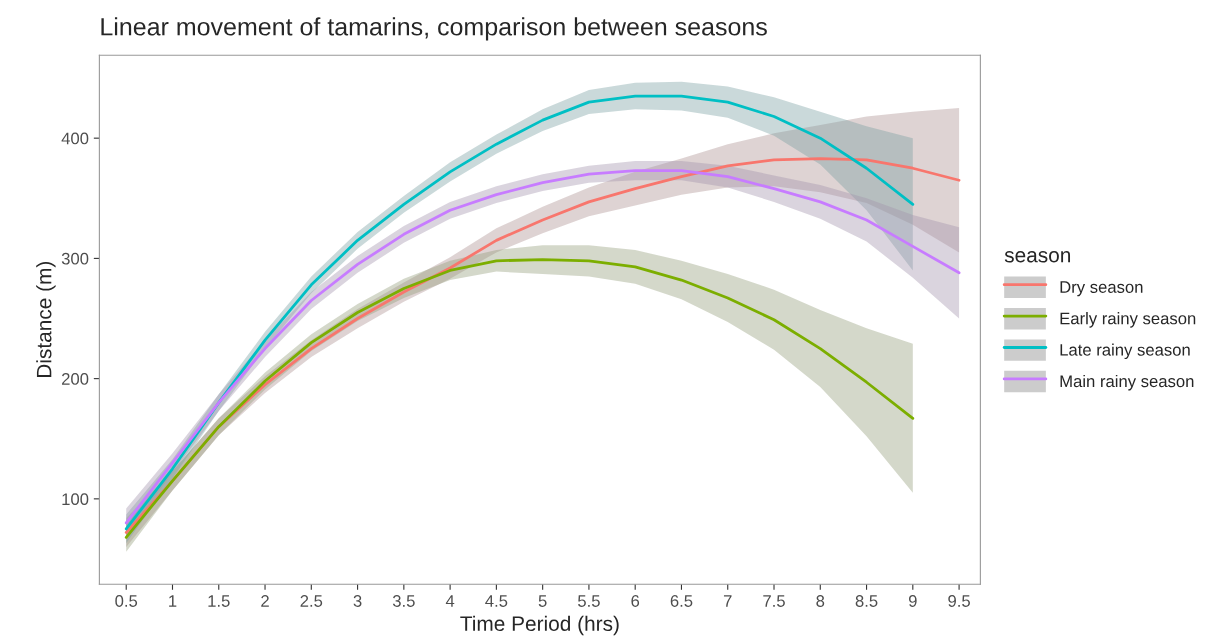  Describe the element at coordinates (75, 138) in the screenshot. I see `y-tick-label: 400` at that location.